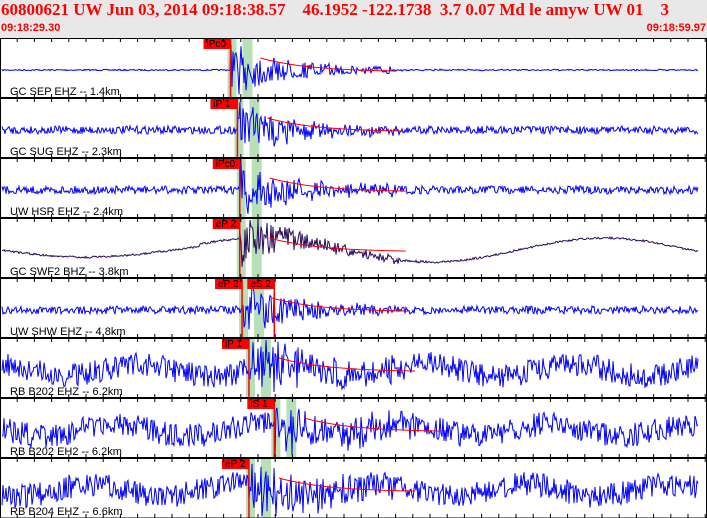 This screenshot has width=707, height=518. I want to click on pick-label: eS 2, so click(260, 284).